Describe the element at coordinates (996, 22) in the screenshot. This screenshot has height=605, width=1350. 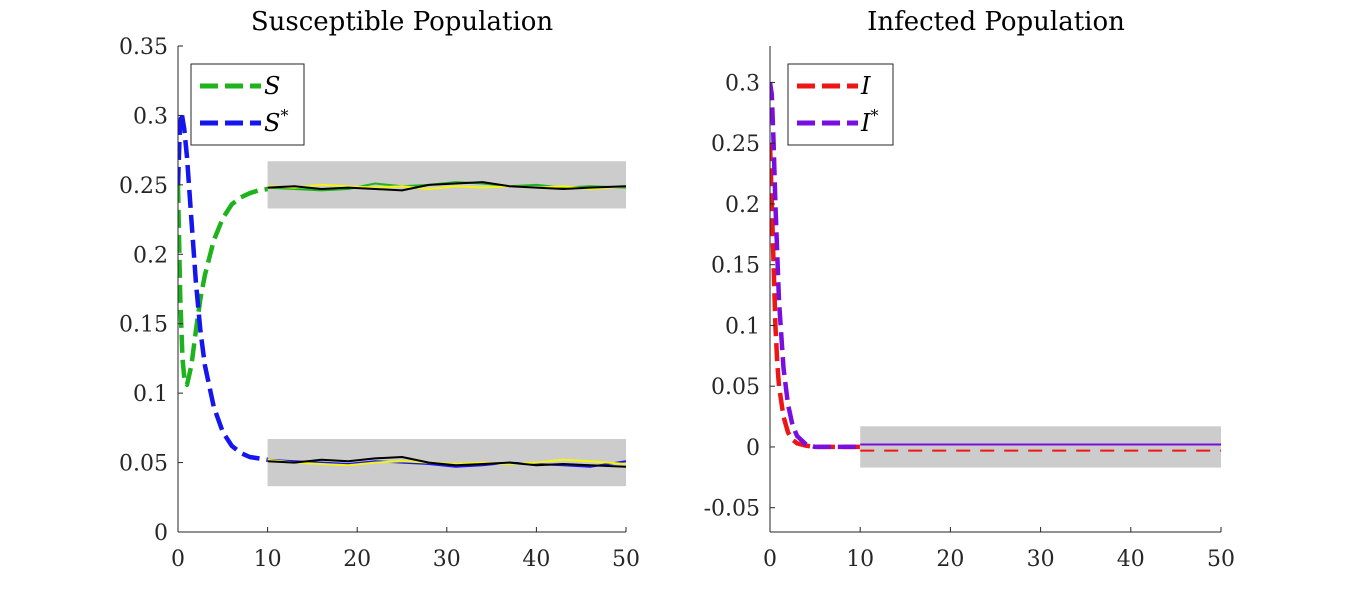
I see `chart-title: Infected Population` at that location.